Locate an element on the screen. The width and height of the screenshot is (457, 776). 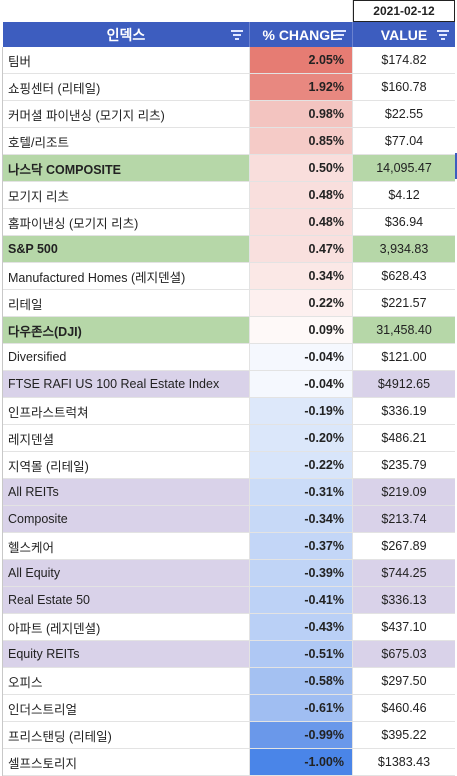
column-header-index: 인덱스 is located at coordinates (126, 34).